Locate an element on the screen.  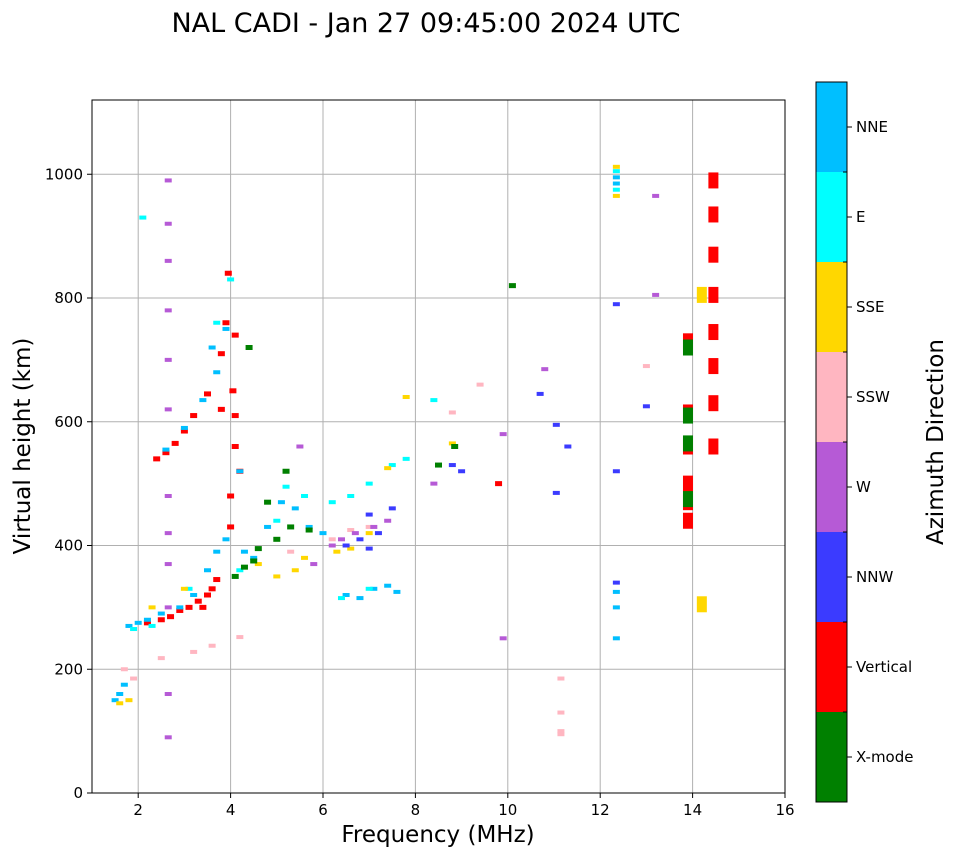
colorbar-tick-label: X-mode is located at coordinates (884, 757).